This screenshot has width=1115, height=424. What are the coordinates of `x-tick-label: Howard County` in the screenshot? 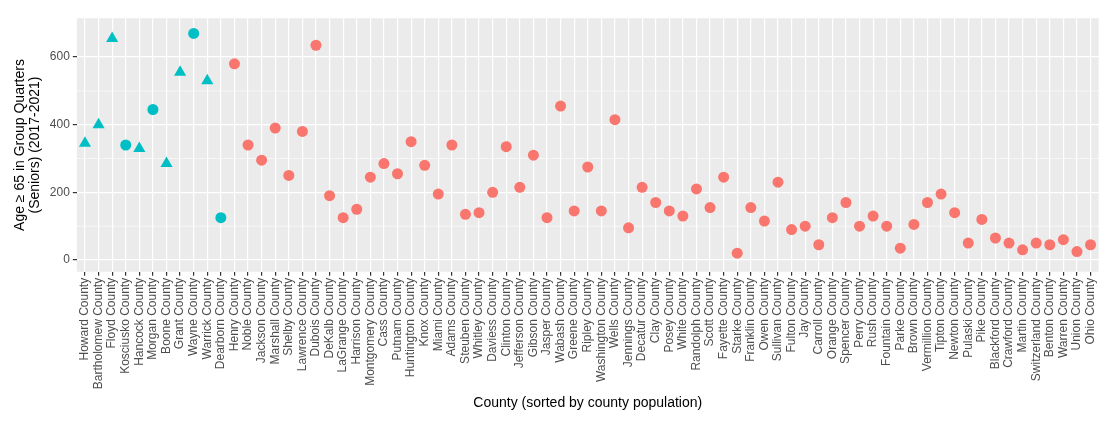 It's located at (84, 319).